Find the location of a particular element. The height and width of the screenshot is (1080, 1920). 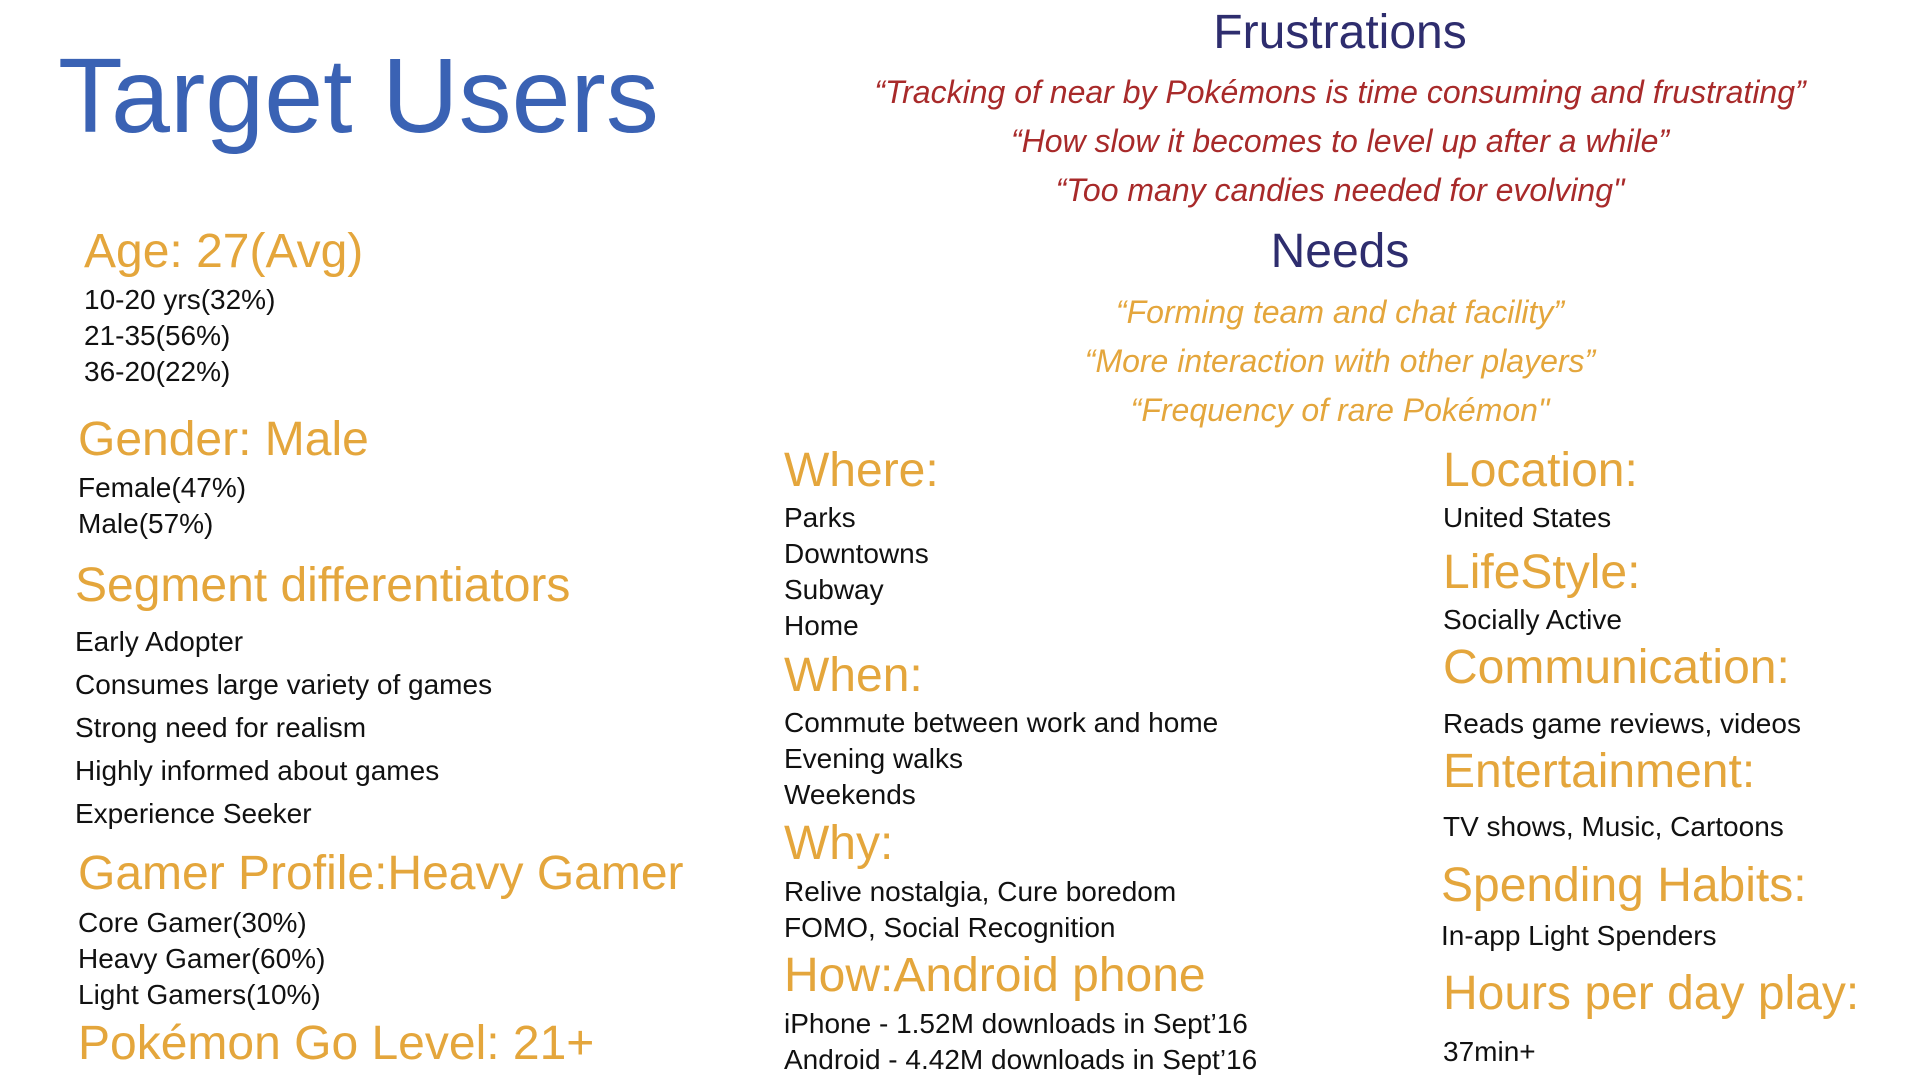

list-item: In-app Light Spenders is located at coordinates (1579, 935).